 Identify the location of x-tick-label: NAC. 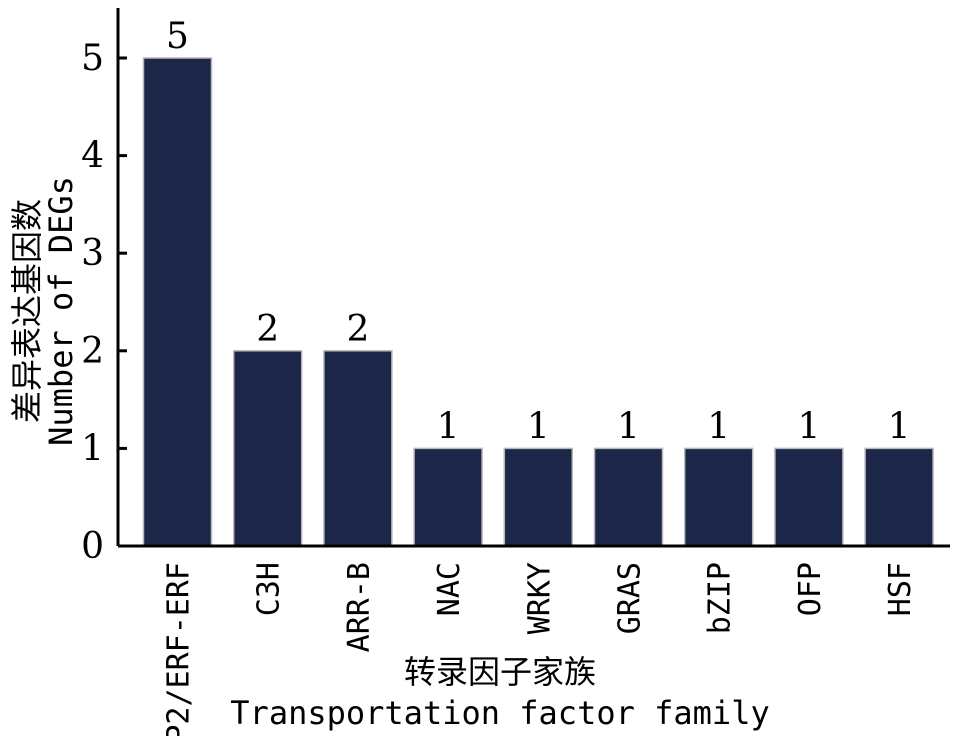
(449, 589).